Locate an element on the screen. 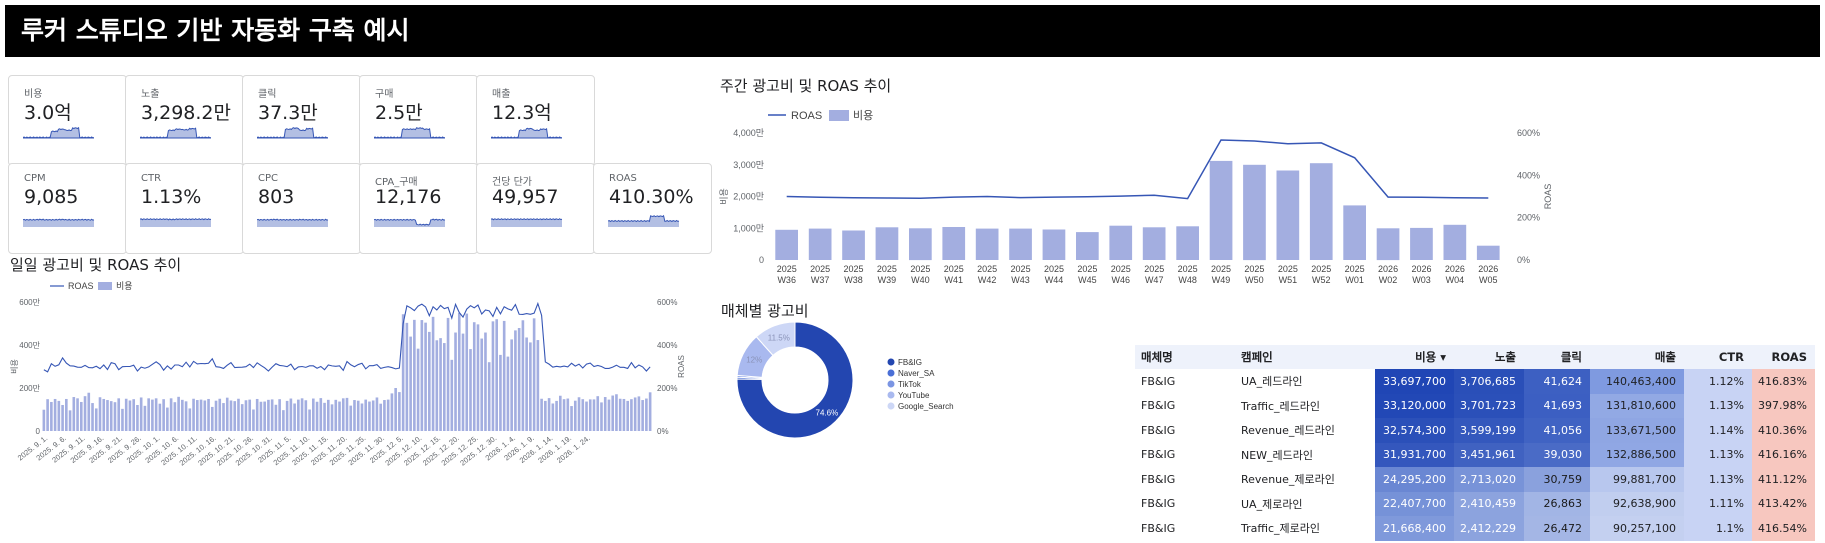 The width and height of the screenshot is (1825, 543). table-cell: 99,881,700 is located at coordinates (1637, 479).